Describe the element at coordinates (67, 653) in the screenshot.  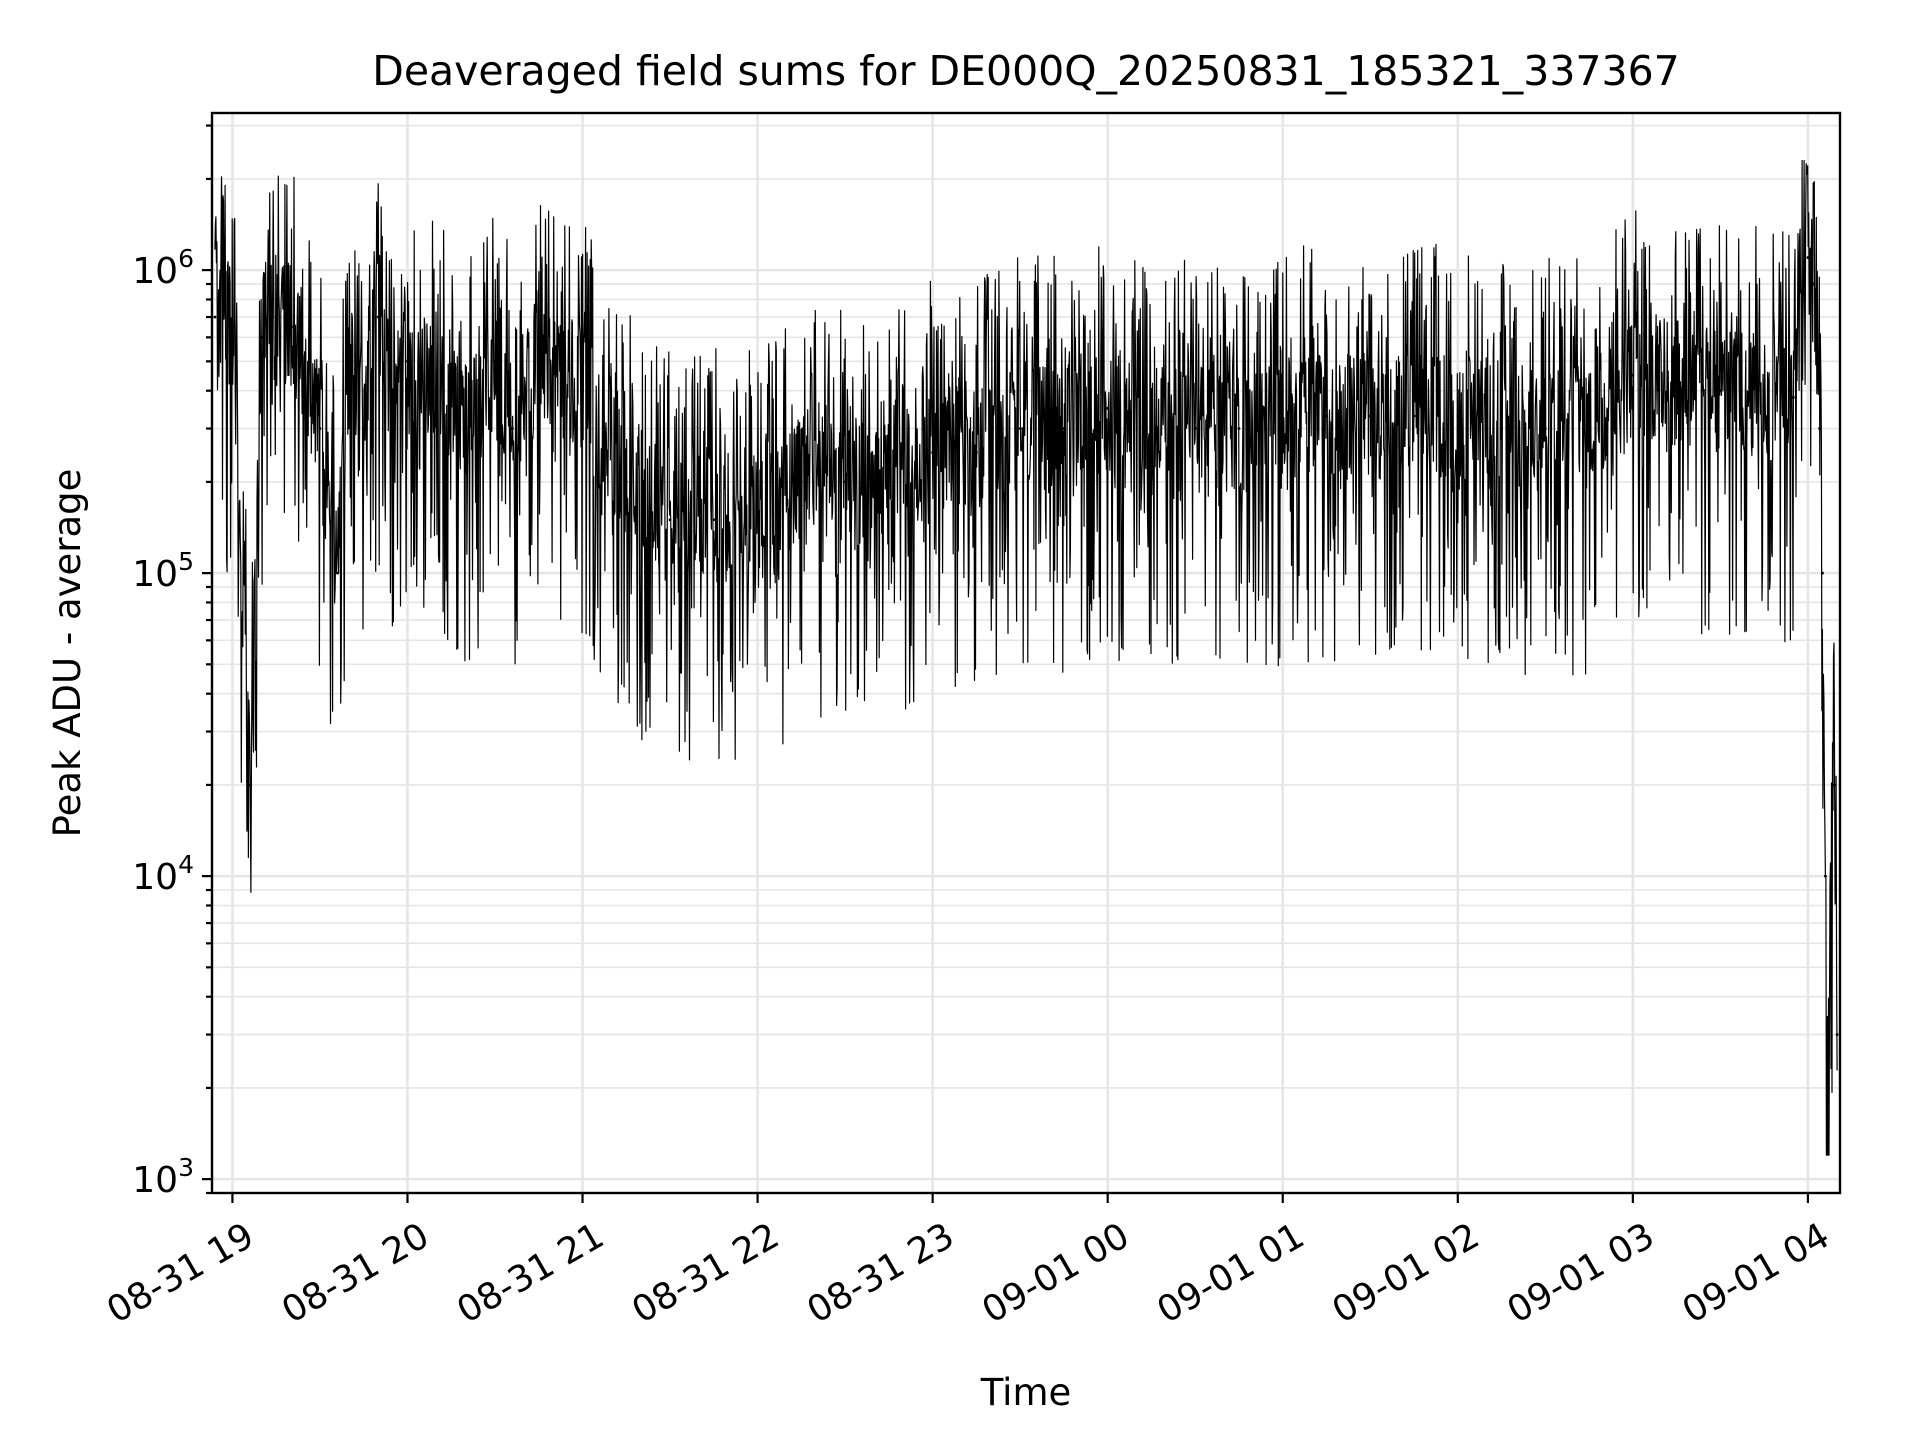
I see `y-axis-label: Peak ADU - average` at that location.